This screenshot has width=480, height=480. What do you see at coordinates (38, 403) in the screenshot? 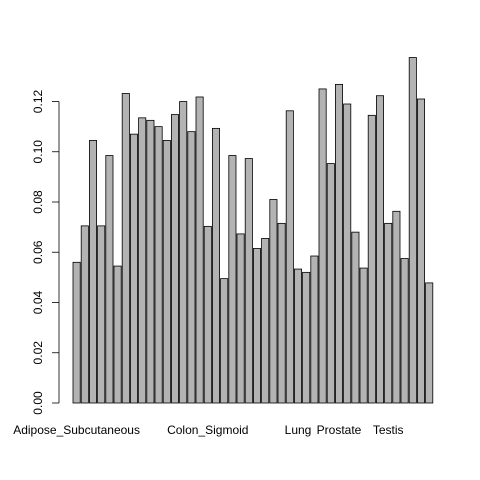
I see `y-tick-label-0: 0.00` at bounding box center [38, 403].